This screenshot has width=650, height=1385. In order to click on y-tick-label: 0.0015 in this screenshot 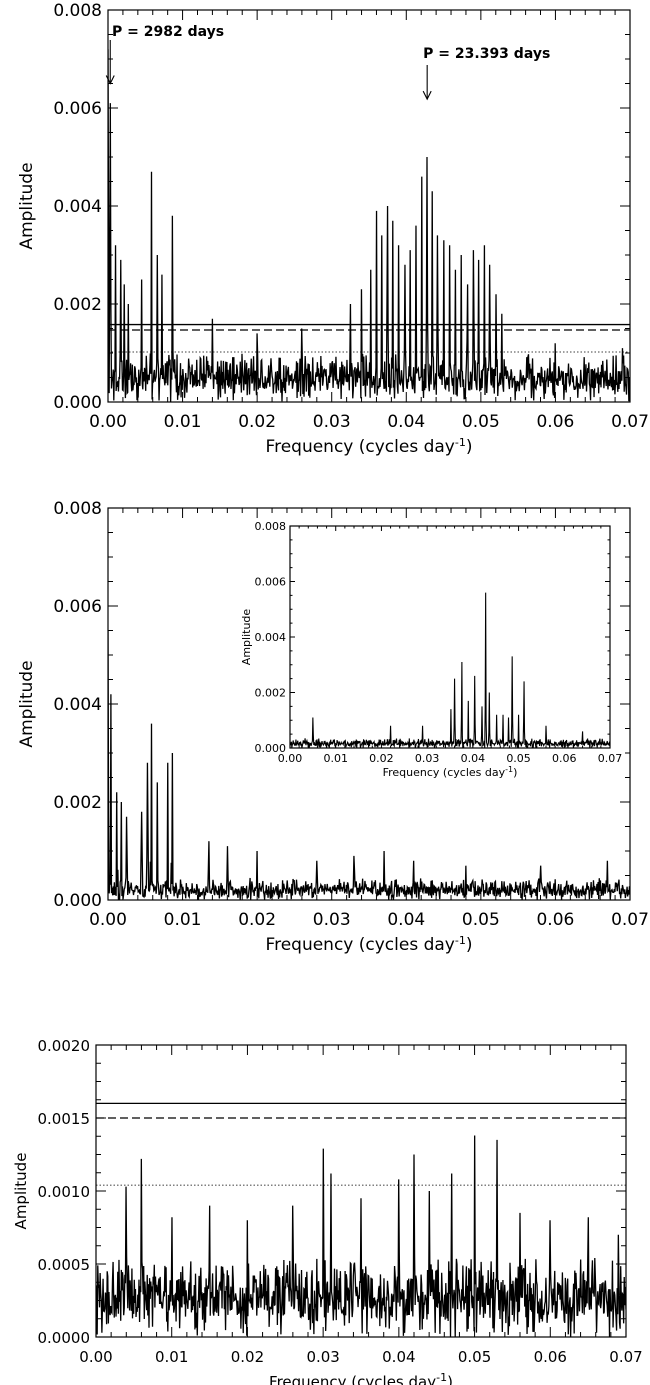, I will do `click(64, 1119)`.